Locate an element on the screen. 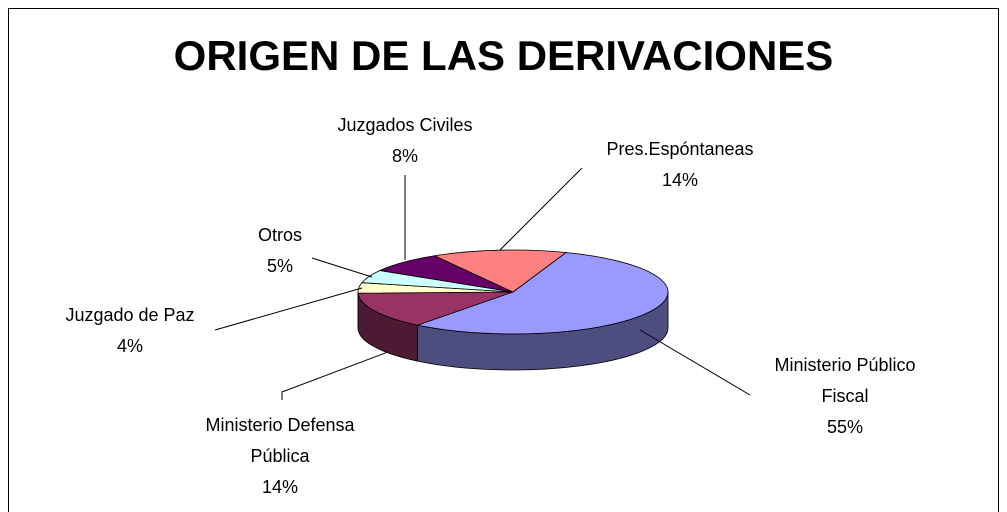 The image size is (1007, 512). value-label: 4% is located at coordinates (129, 346).